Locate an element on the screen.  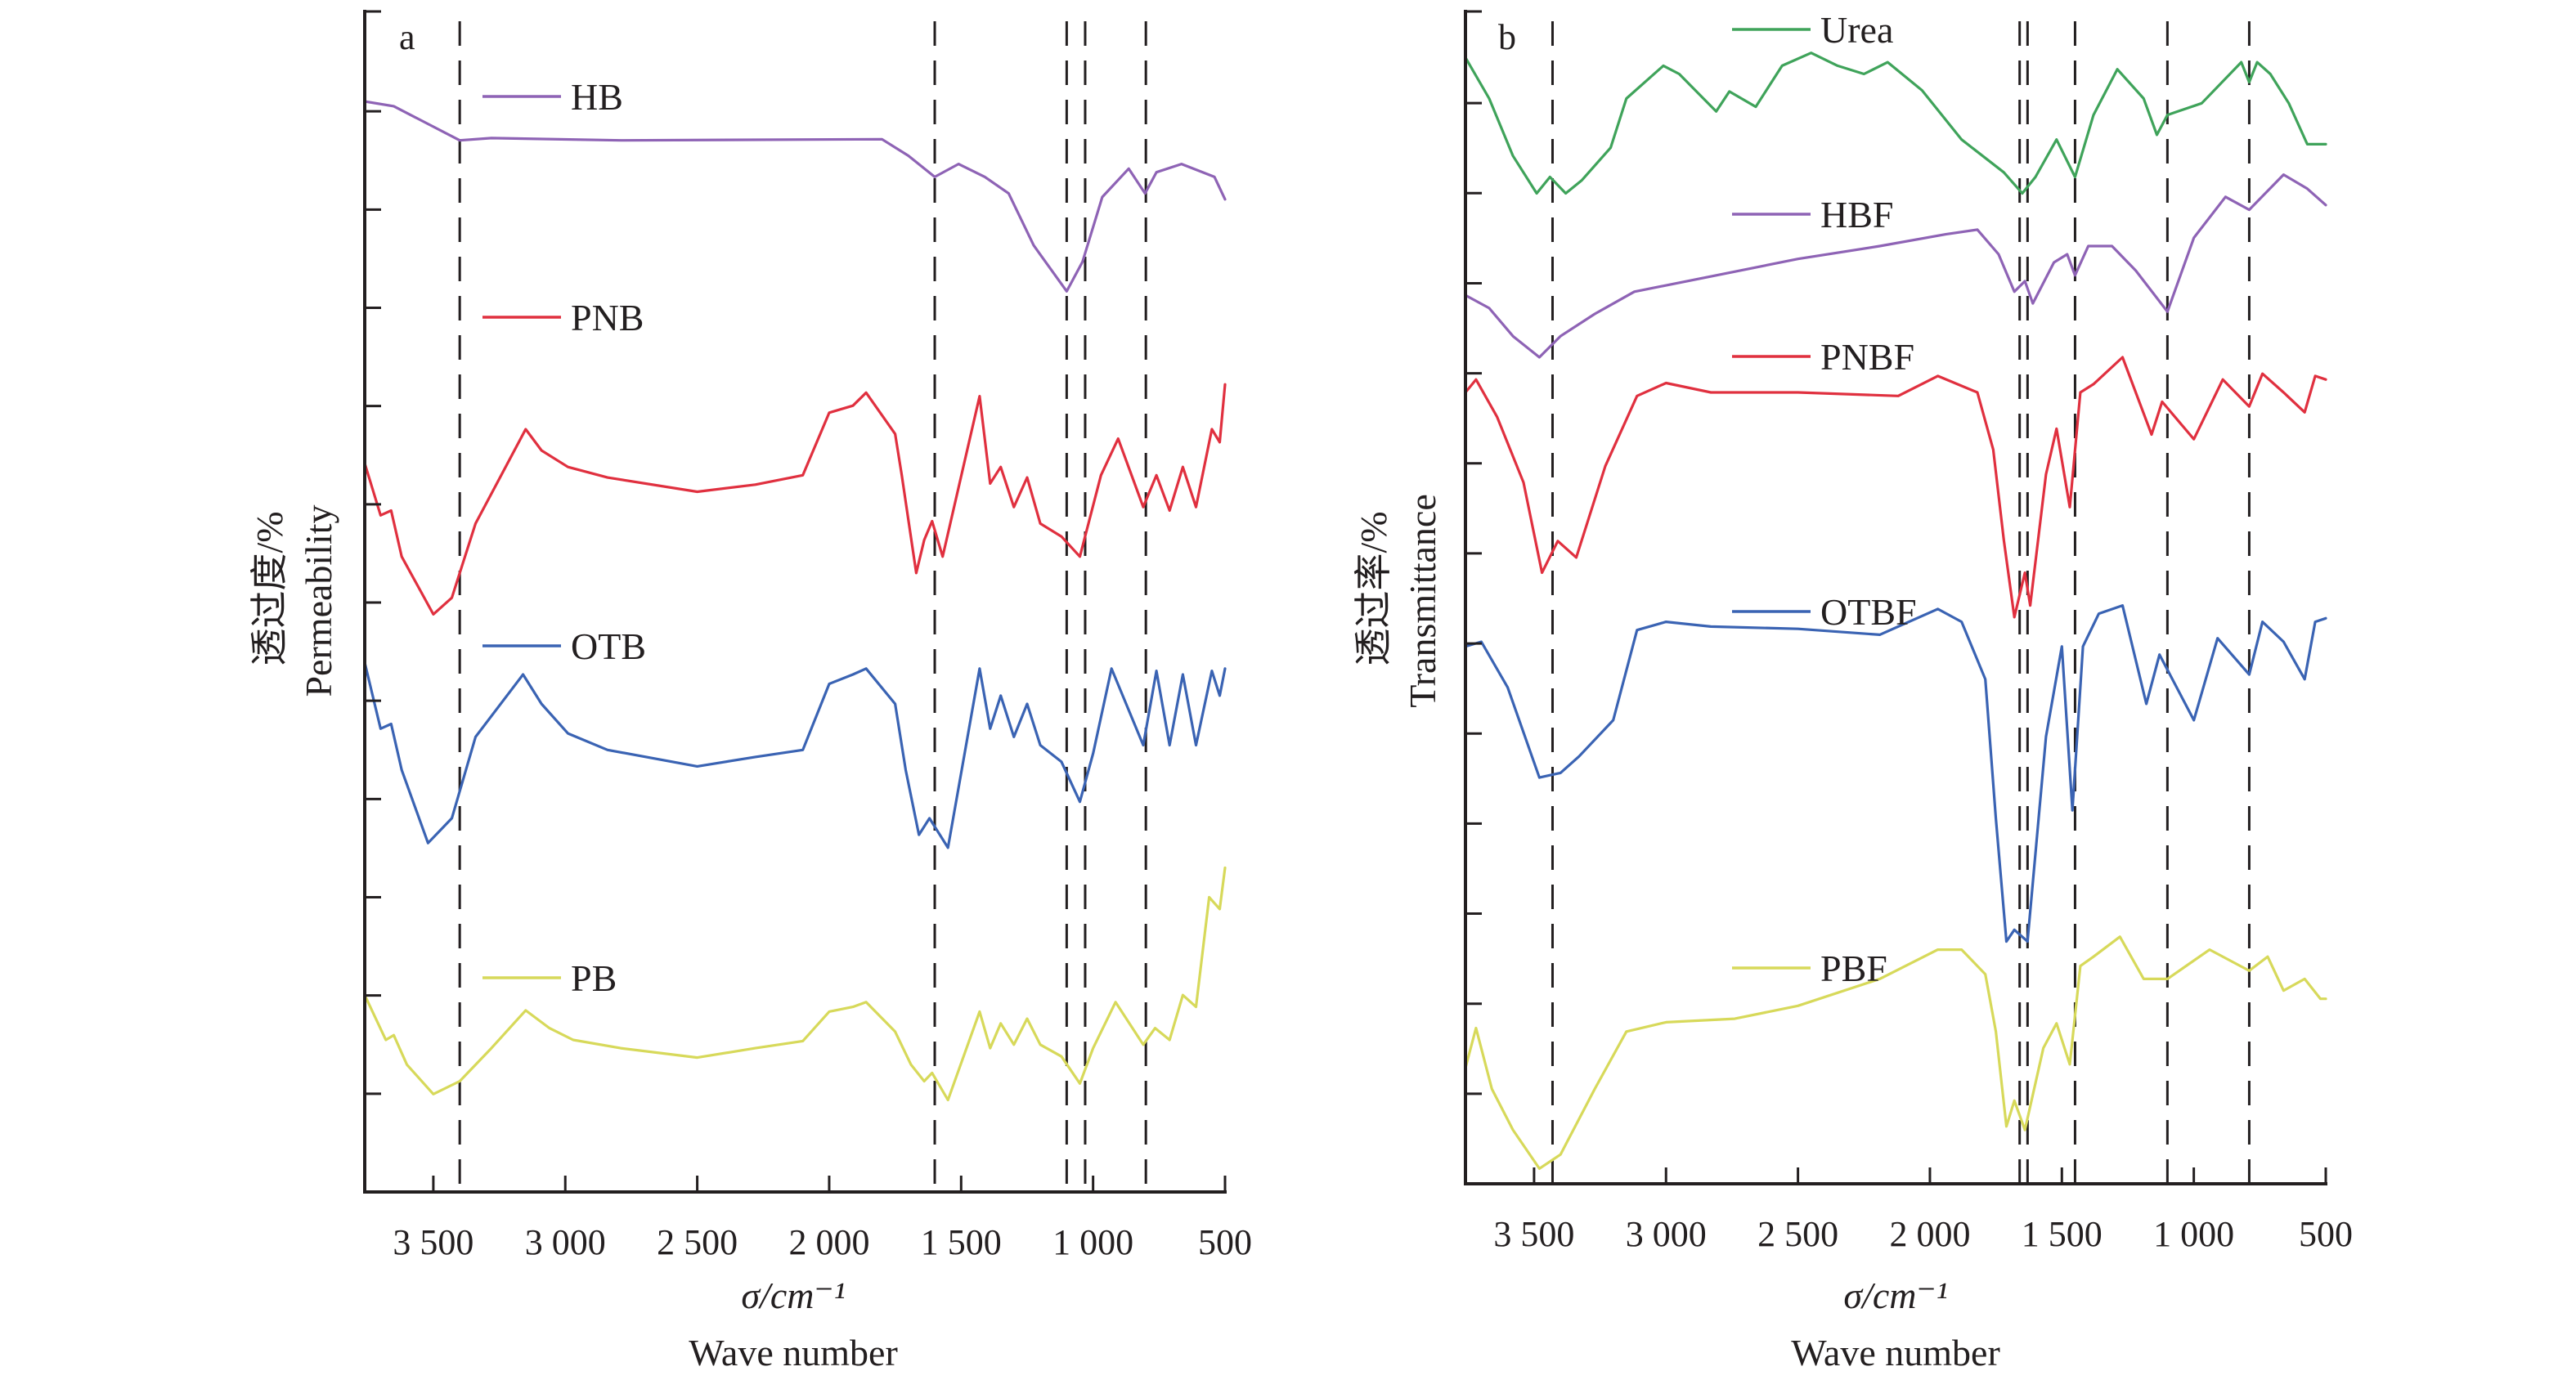
legend-label-pb: PB is located at coordinates (594, 978).